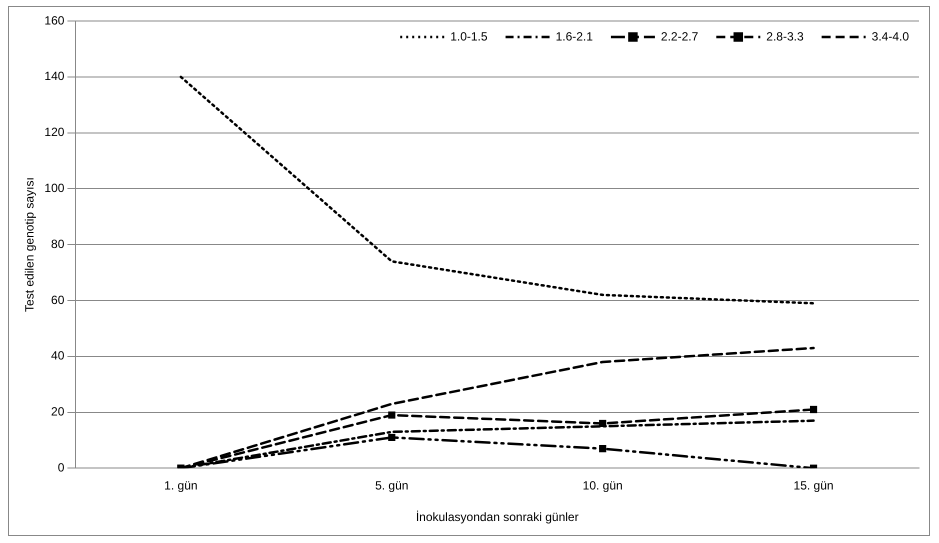 This screenshot has height=543, width=939. What do you see at coordinates (181, 485) in the screenshot?
I see `x-tick-label: 1. gün` at bounding box center [181, 485].